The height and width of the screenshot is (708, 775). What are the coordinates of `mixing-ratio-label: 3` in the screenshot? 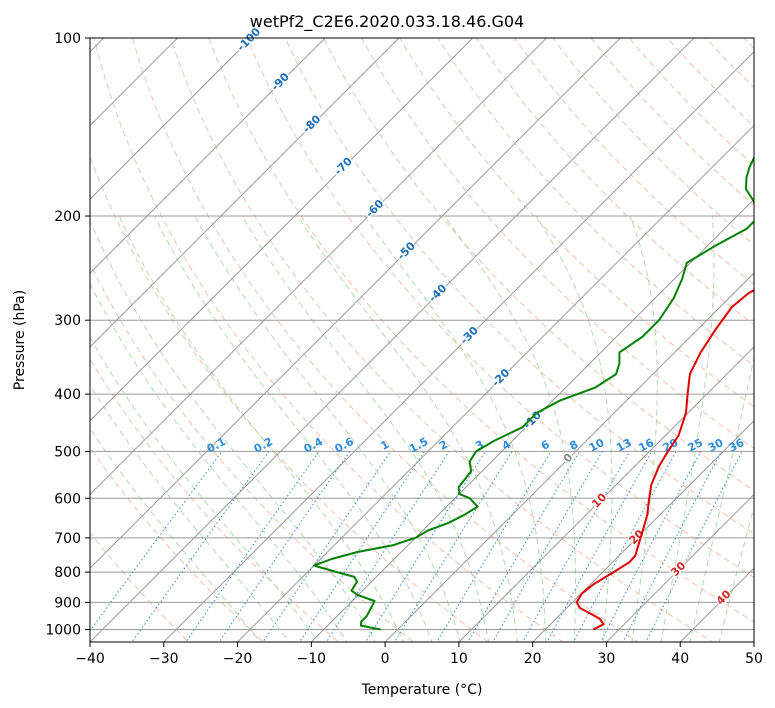 It's located at (479, 445).